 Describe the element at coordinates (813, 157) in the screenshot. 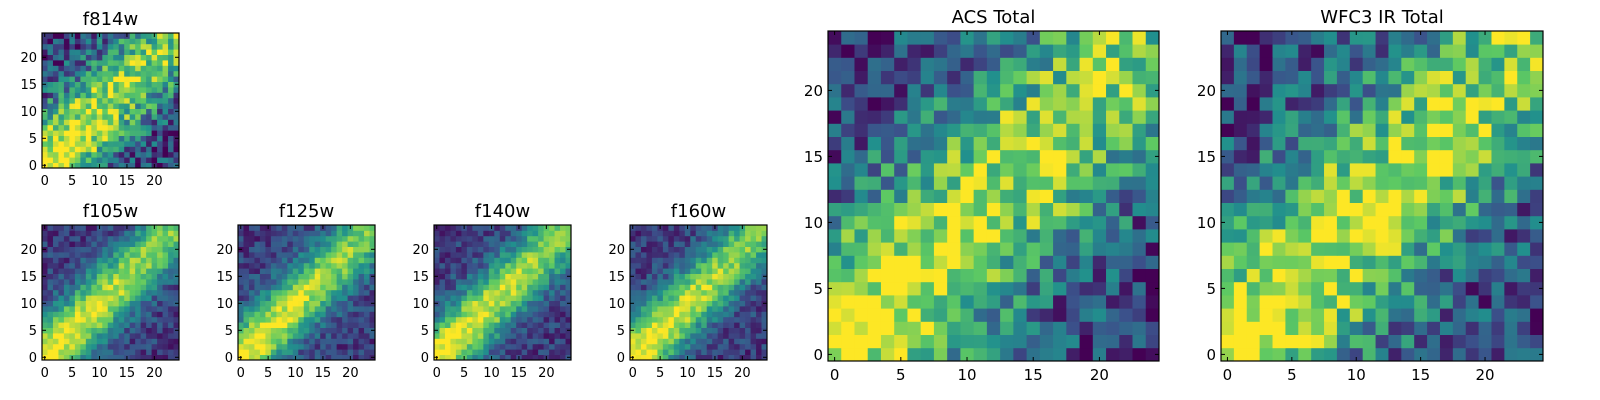

I see `y-tick-label: 15` at that location.